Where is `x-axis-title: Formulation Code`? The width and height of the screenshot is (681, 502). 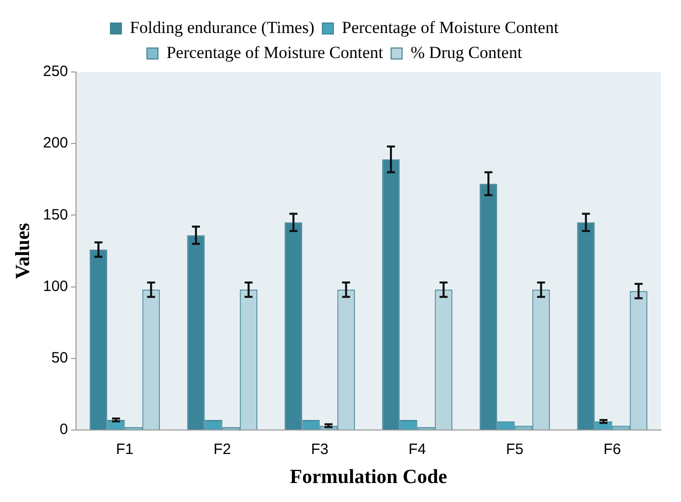
x-axis-title: Formulation Code is located at coordinates (369, 477).